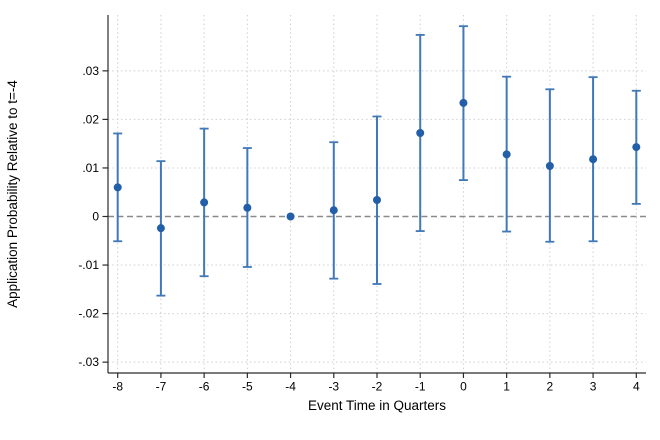 The height and width of the screenshot is (440, 660). I want to click on y-tick-label: .03, so click(90, 71).